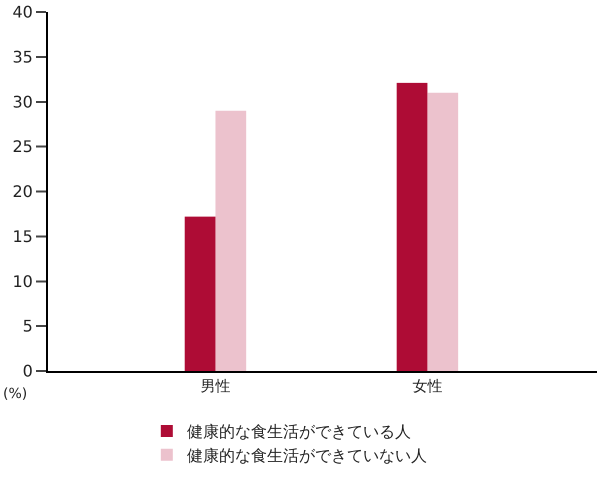 The image size is (600, 489). I want to click on legend-label: 健康的な食生活ができていない人, so click(306, 456).